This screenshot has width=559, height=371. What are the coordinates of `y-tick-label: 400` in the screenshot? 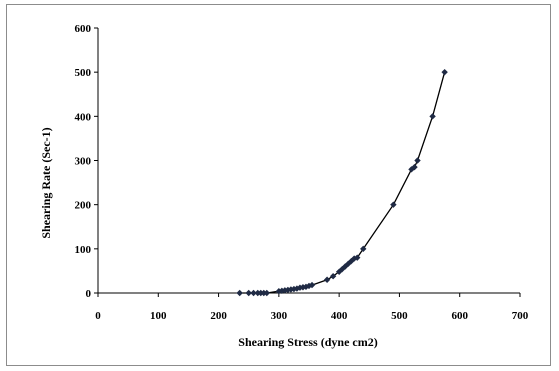 It's located at (83, 117).